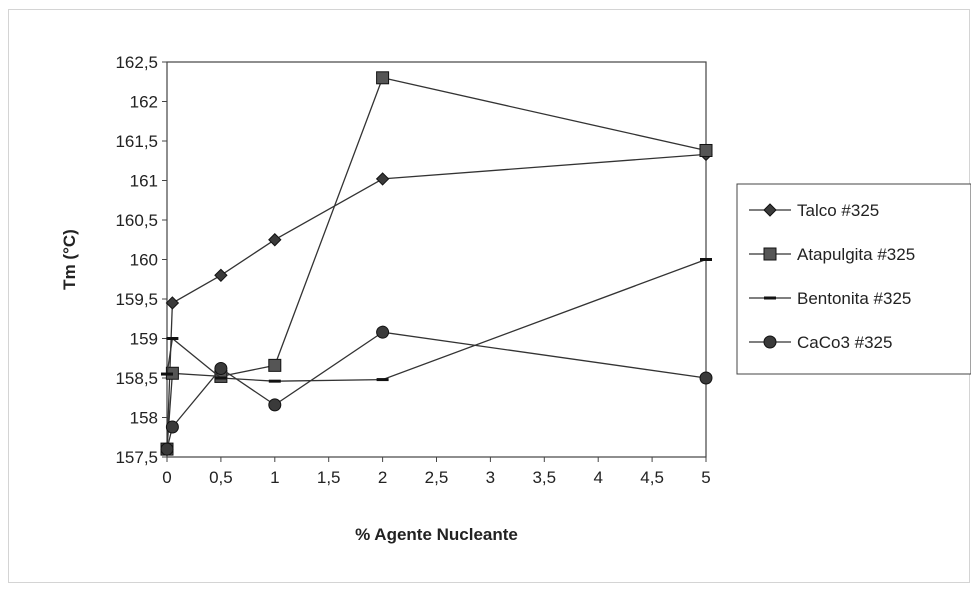  Describe the element at coordinates (844, 342) in the screenshot. I see `legend-label: CaCo3 #325` at that location.